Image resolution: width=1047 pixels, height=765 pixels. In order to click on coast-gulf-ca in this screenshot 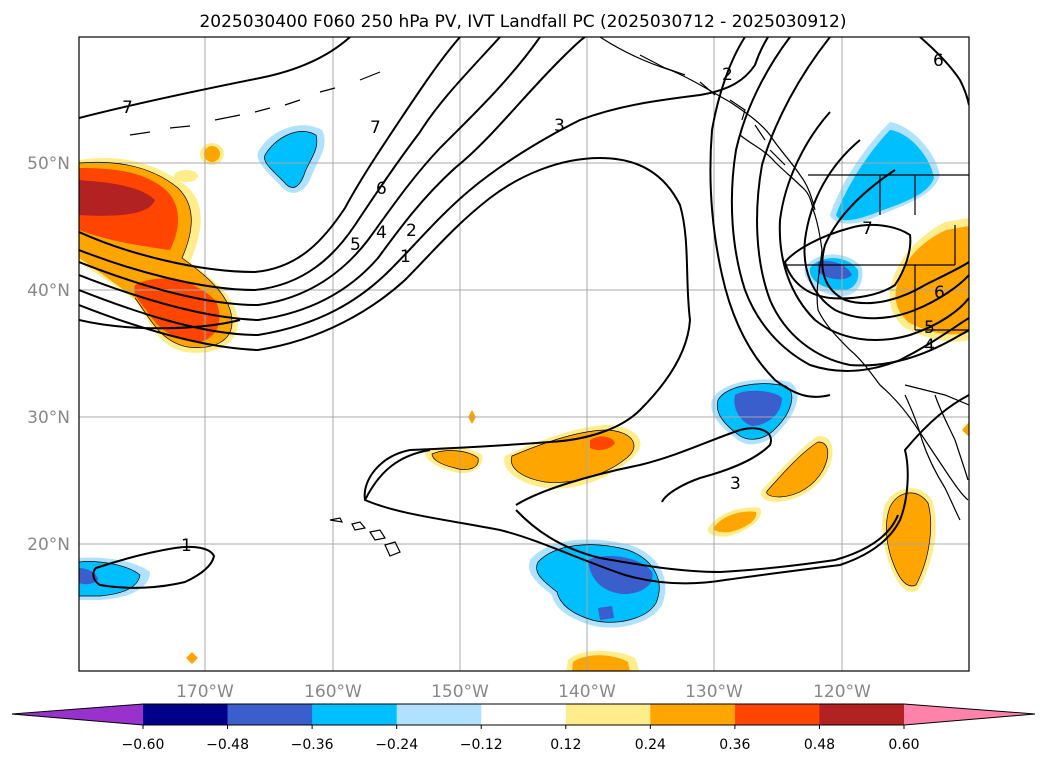, I will do `click(951, 437)`.